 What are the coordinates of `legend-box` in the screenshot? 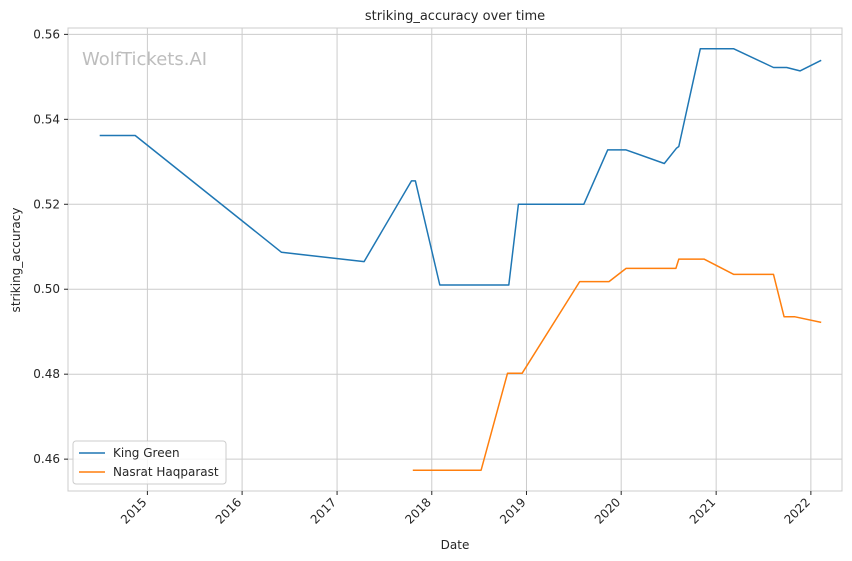 It's located at (149, 462).